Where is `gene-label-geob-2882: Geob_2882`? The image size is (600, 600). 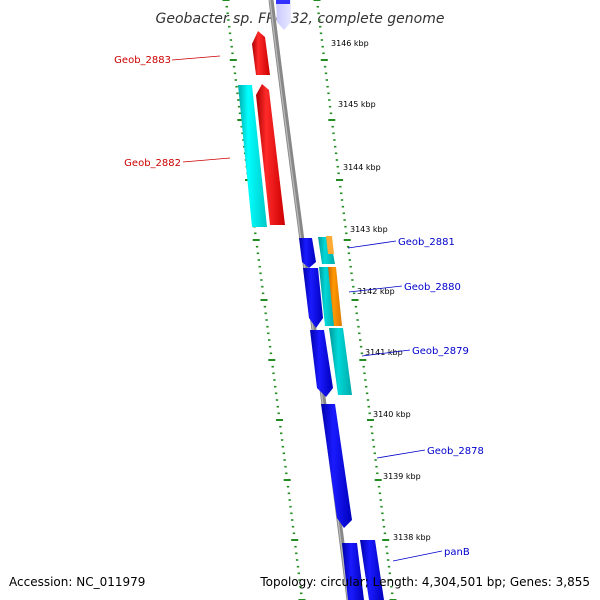
gene-label-geob-2882: Geob_2882 is located at coordinates (152, 163).